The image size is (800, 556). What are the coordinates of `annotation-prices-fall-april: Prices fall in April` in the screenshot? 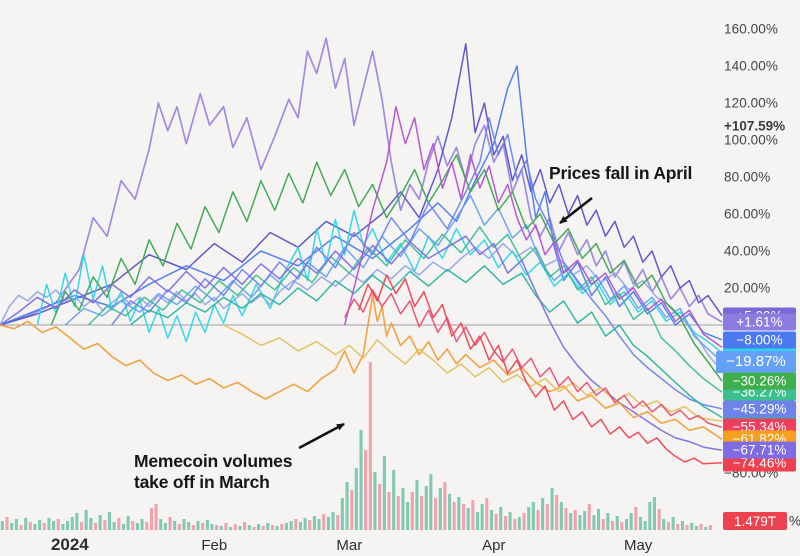 It's located at (621, 173).